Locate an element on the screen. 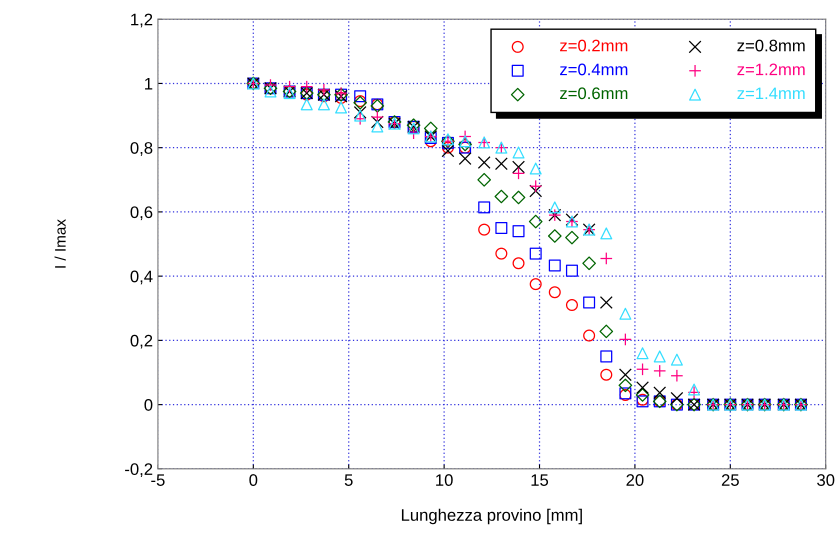 Image resolution: width=840 pixels, height=549 pixels. x-tick-label: 10 is located at coordinates (444, 480).